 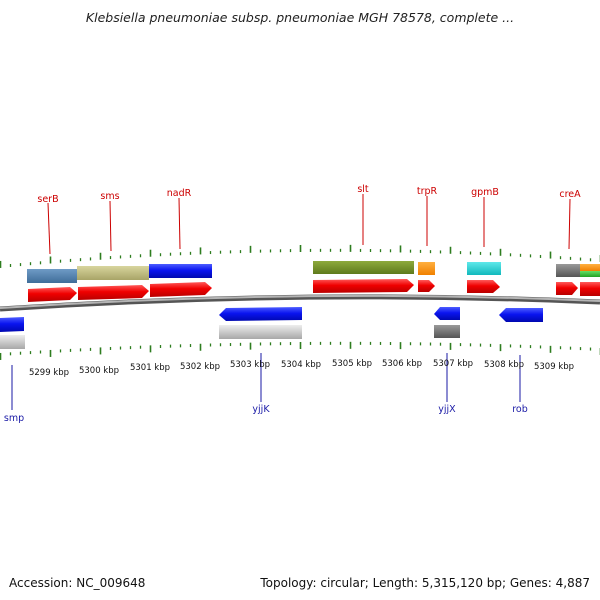 I want to click on genome-backbone, so click(x=300, y=303).